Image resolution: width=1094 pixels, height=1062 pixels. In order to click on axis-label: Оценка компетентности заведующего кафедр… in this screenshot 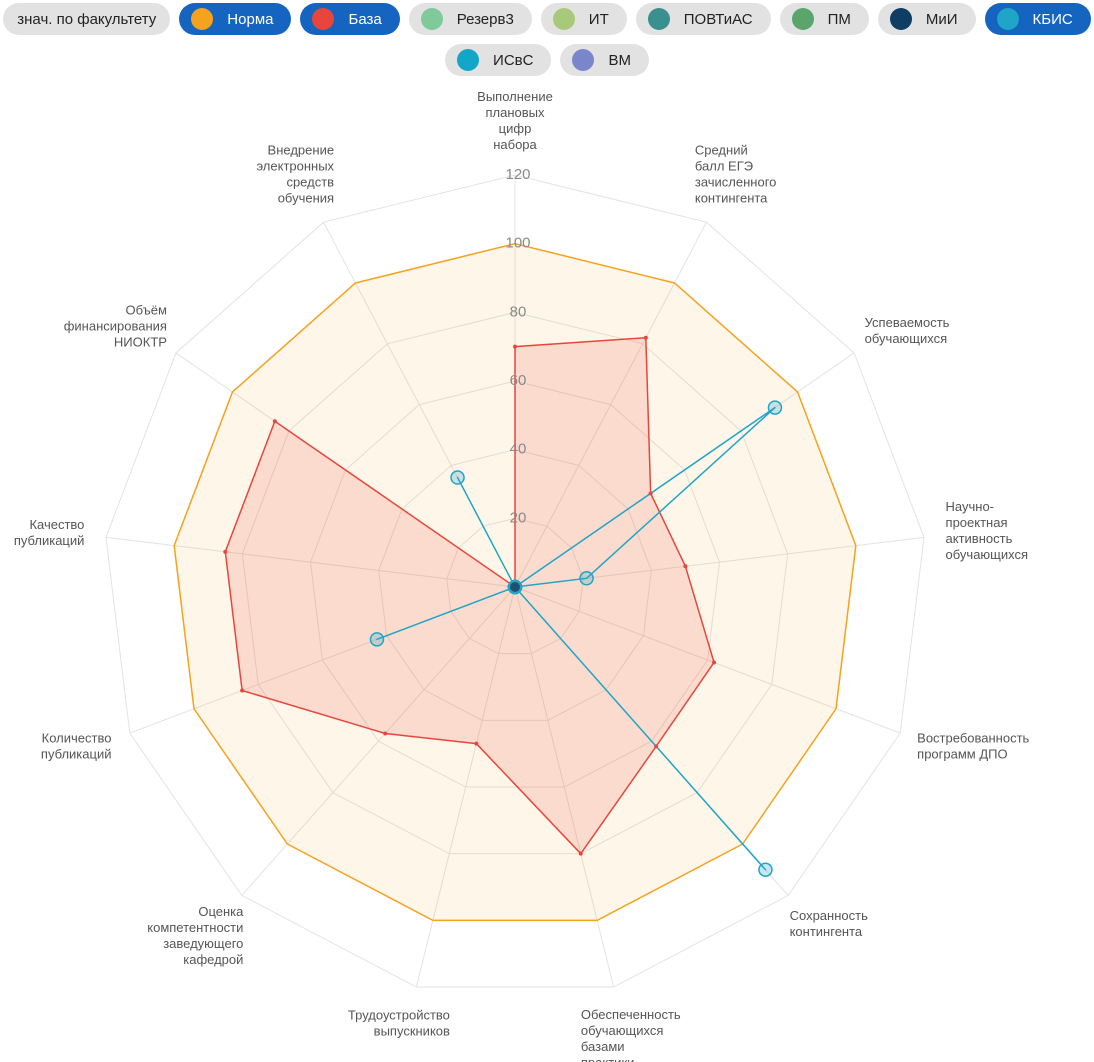, I will do `click(195, 935)`.